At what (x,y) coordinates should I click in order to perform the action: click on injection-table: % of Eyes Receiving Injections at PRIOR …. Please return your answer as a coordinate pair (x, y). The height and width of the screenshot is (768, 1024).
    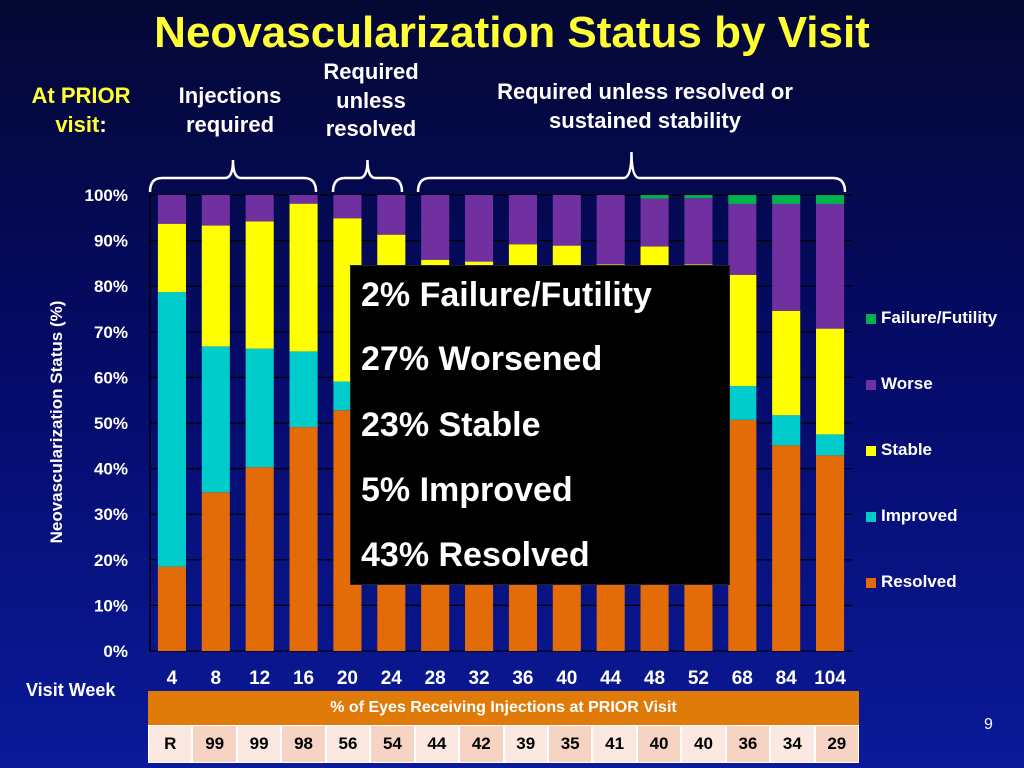
    Looking at the image, I should click on (503, 727).